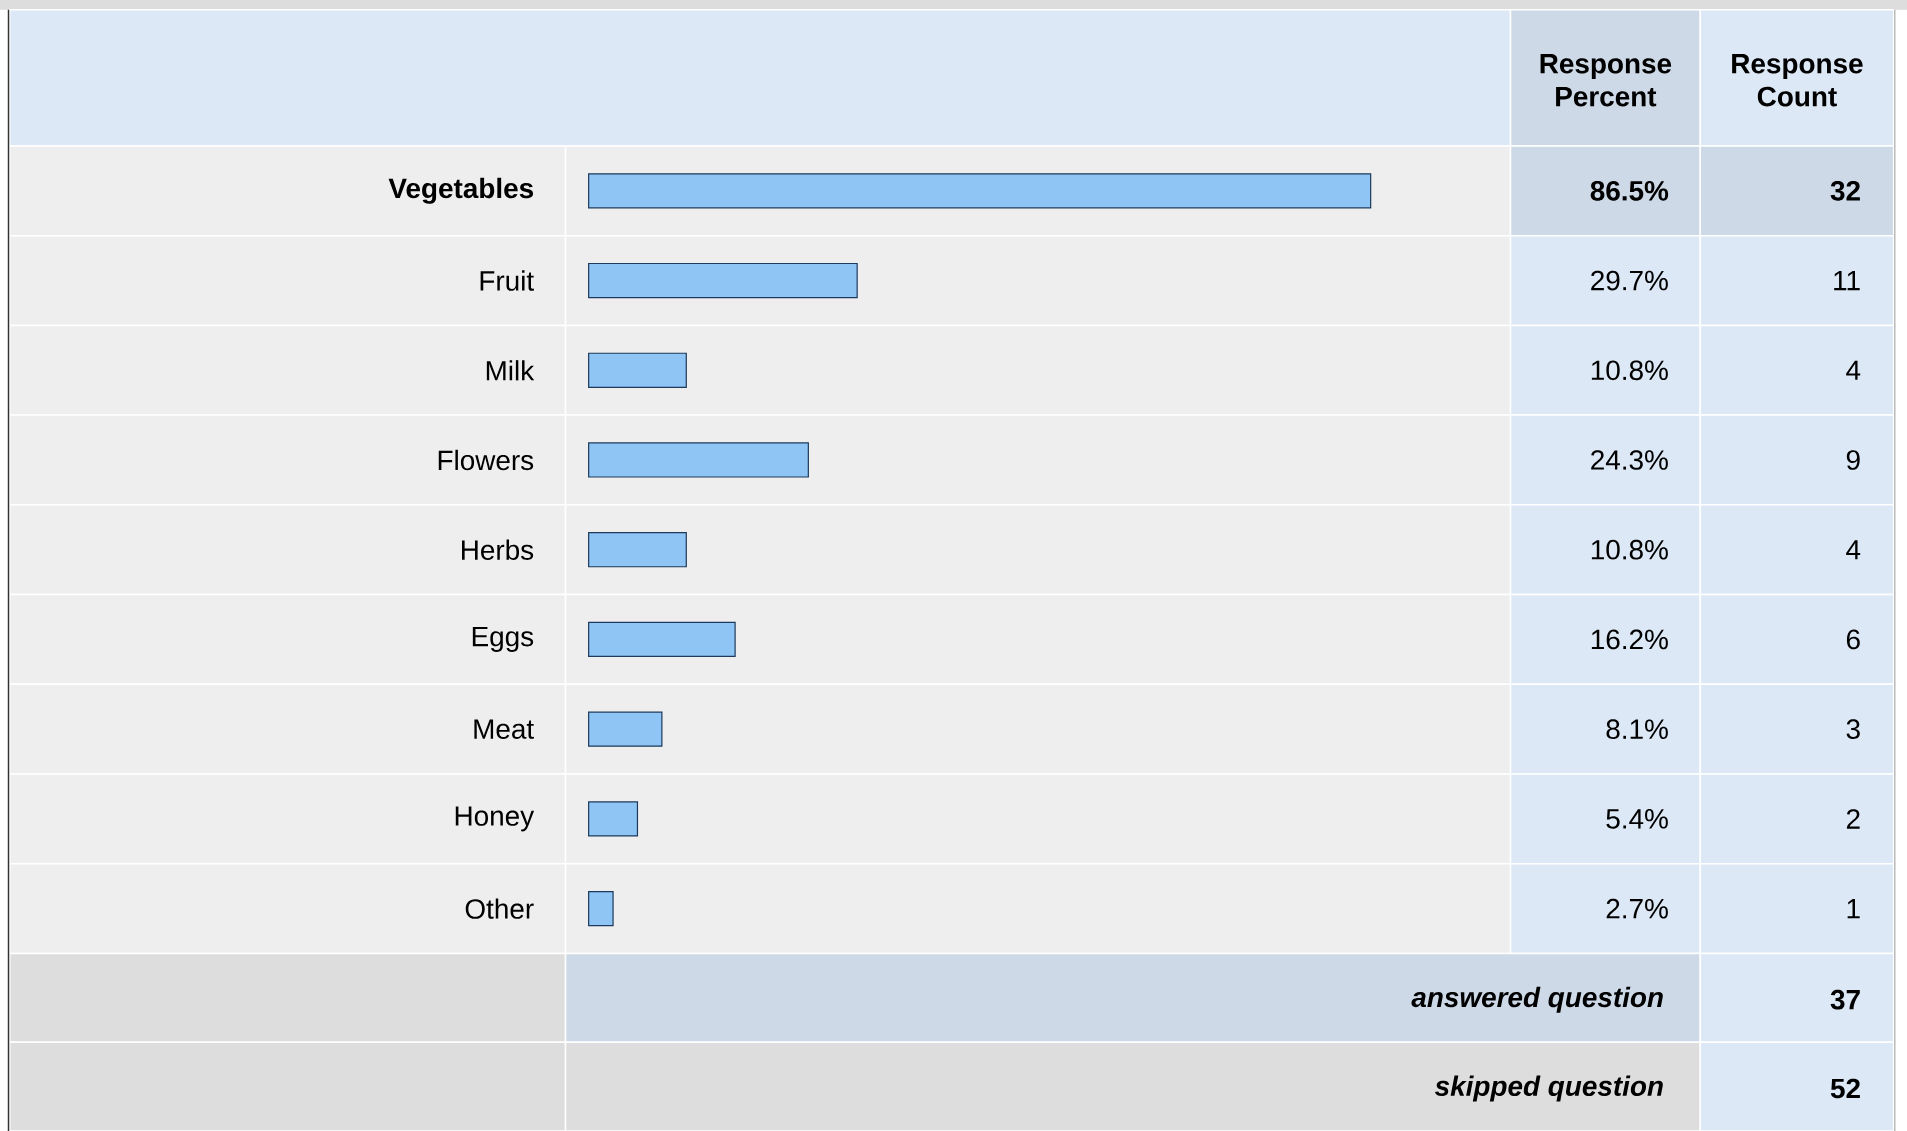 The height and width of the screenshot is (1131, 1907). What do you see at coordinates (461, 190) in the screenshot?
I see `y-tick-label: Vegetables` at bounding box center [461, 190].